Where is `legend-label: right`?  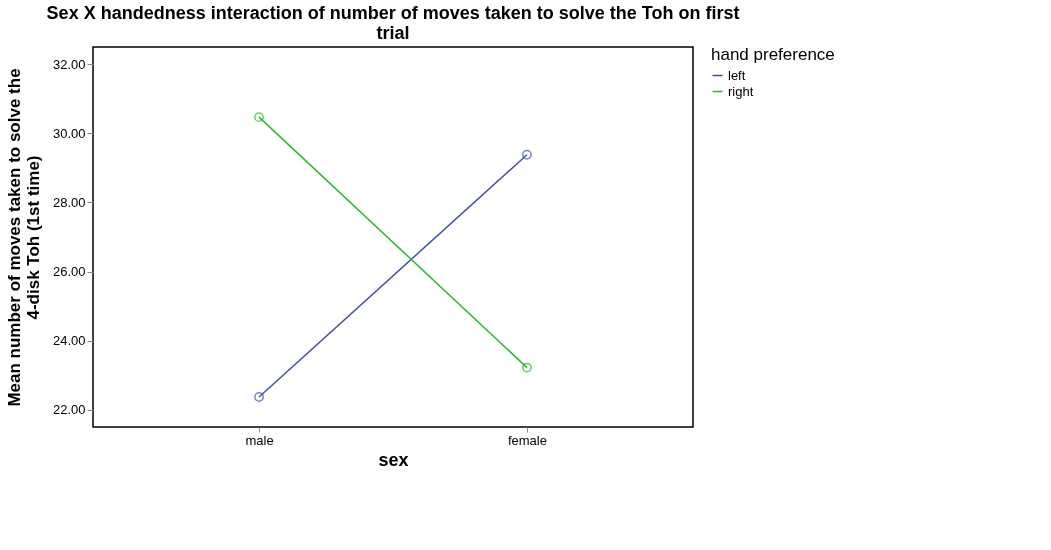 legend-label: right is located at coordinates (741, 91).